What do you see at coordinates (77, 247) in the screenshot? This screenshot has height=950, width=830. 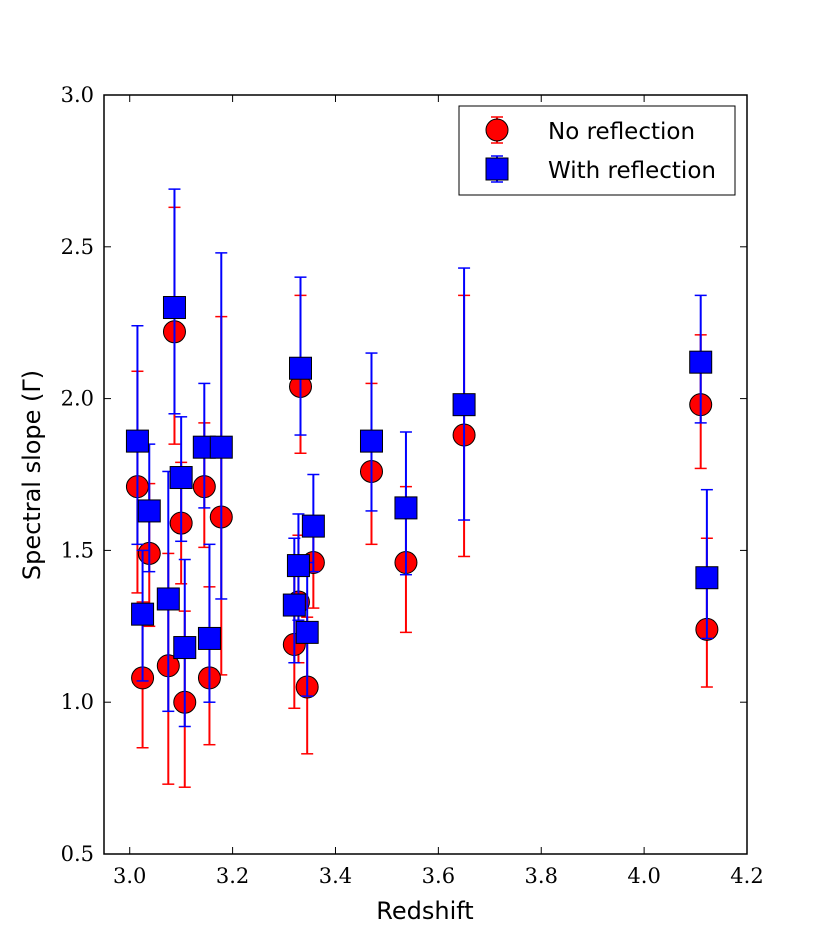 I see `y-tick-label: 2.5` at bounding box center [77, 247].